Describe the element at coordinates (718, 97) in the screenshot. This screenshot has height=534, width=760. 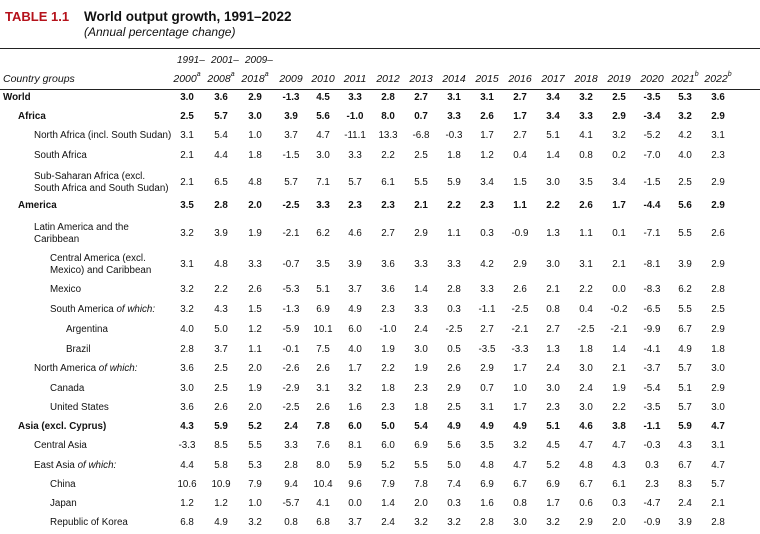
I see `table-cell: 3.6` at that location.